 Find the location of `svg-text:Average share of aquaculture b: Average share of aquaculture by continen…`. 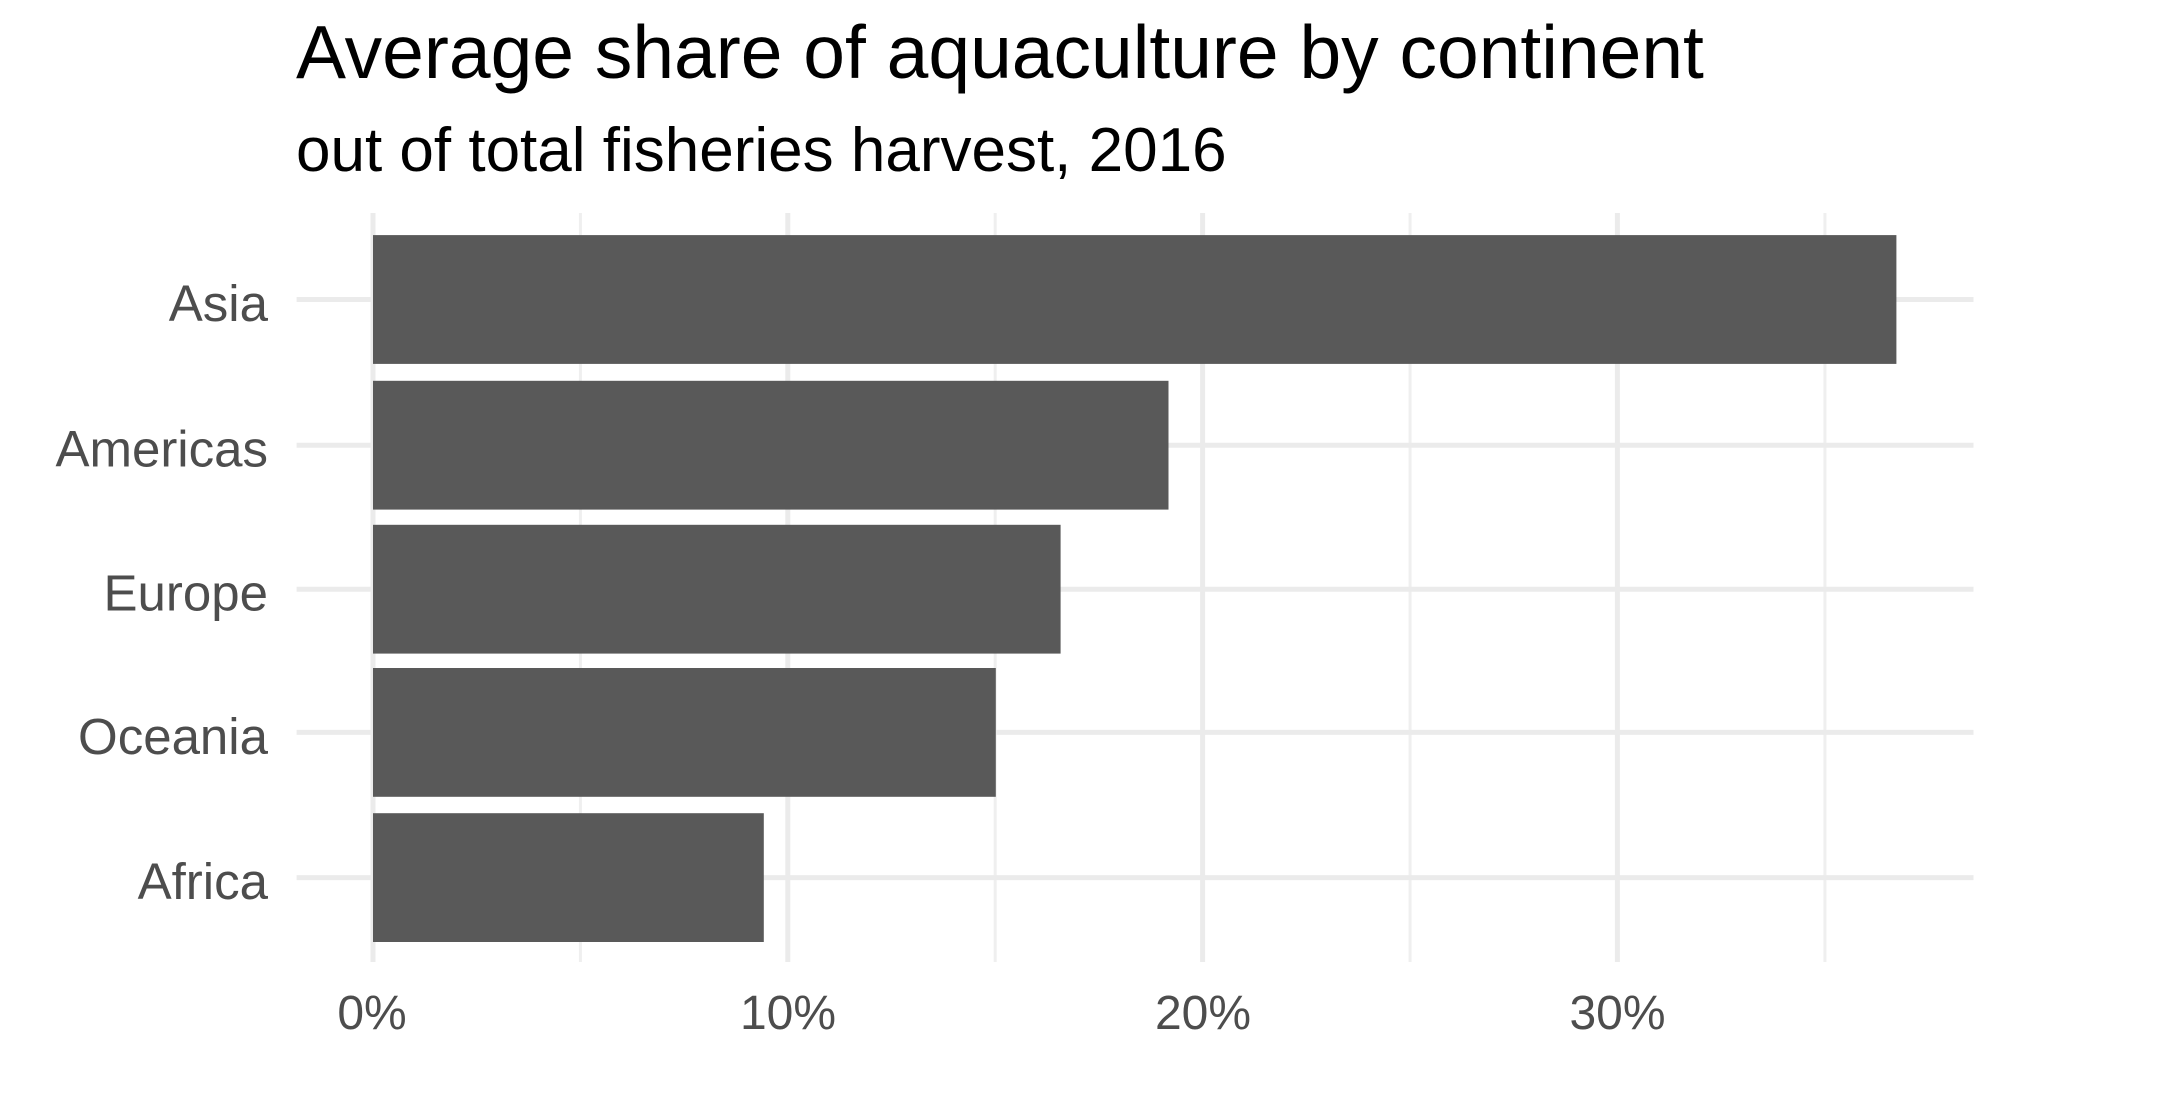

svg-text:Average share of aquaculture b: Average share of aquaculture by continen… is located at coordinates (1000, 52).